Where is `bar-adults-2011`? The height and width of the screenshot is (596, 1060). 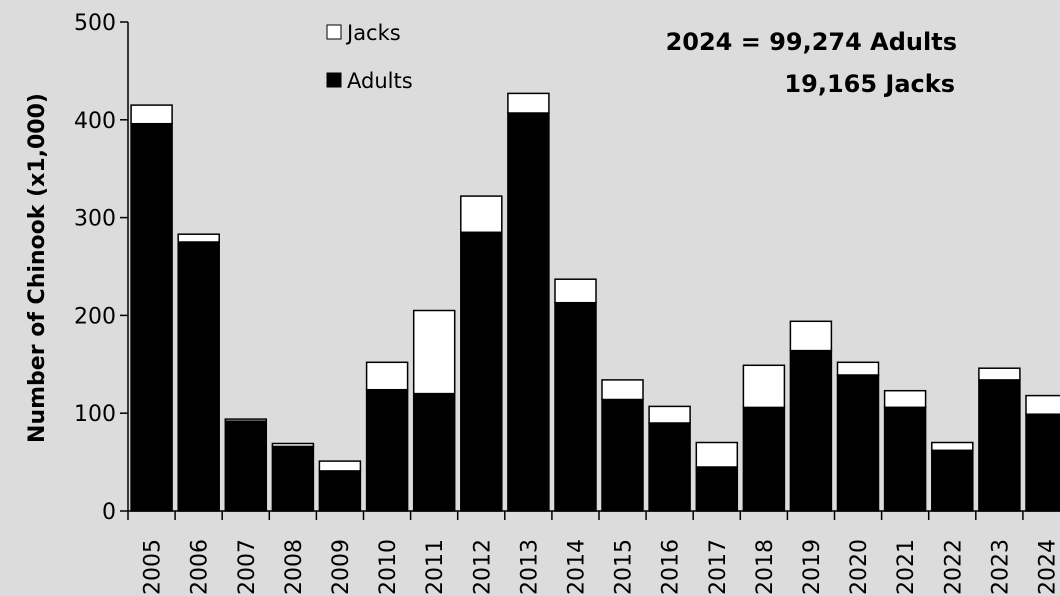 bar-adults-2011 is located at coordinates (434, 452).